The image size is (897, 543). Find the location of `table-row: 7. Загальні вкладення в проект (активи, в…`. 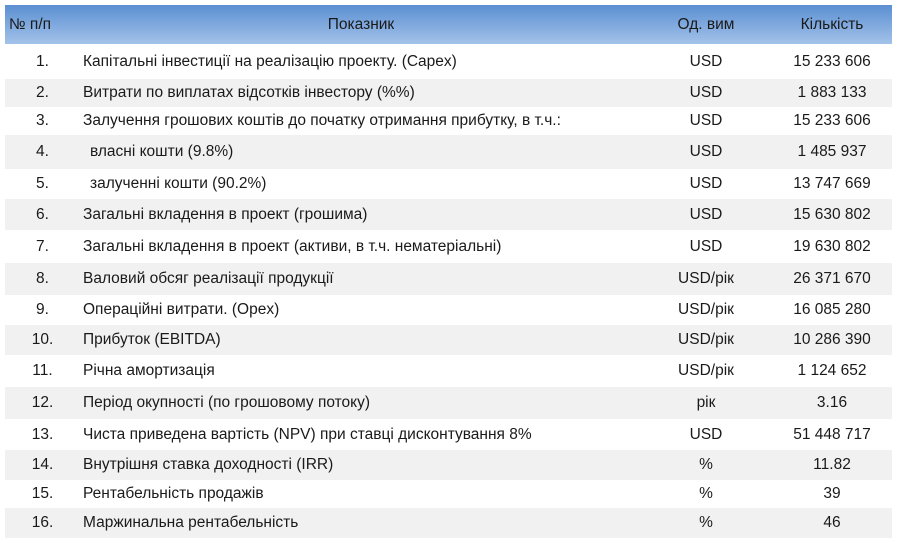

table-row: 7. Загальні вкладення в проект (активи, в… is located at coordinates (448, 246).